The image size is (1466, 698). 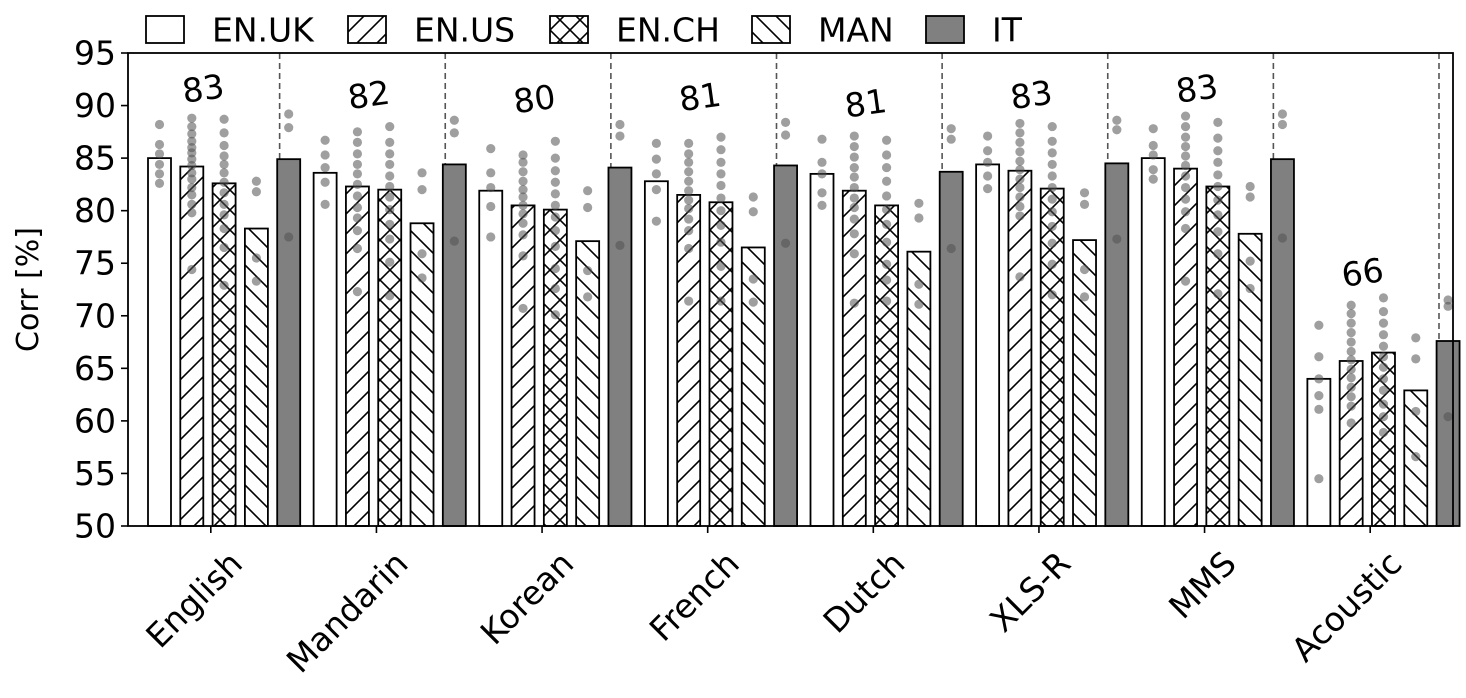 What do you see at coordinates (367, 29) in the screenshot?
I see `legend-swatch-en-us` at bounding box center [367, 29].